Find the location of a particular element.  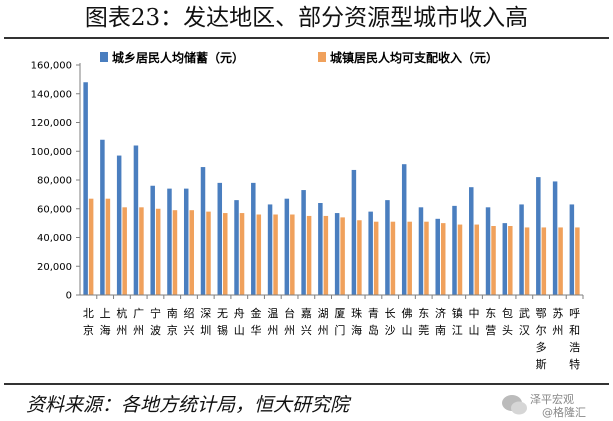

x-category-label: 斯 is located at coordinates (541, 364).